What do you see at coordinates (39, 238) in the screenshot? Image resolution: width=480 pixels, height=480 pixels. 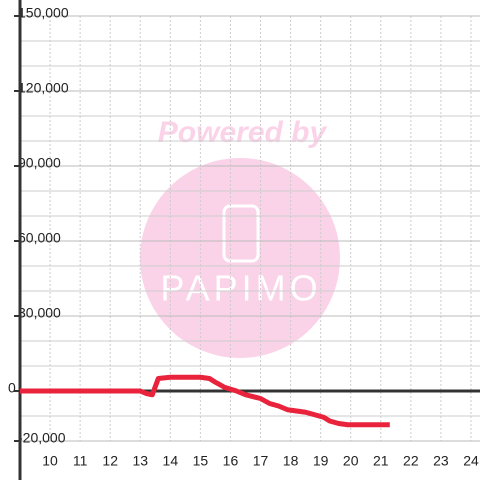 I see `y-tick-label: 60,000` at bounding box center [39, 238].